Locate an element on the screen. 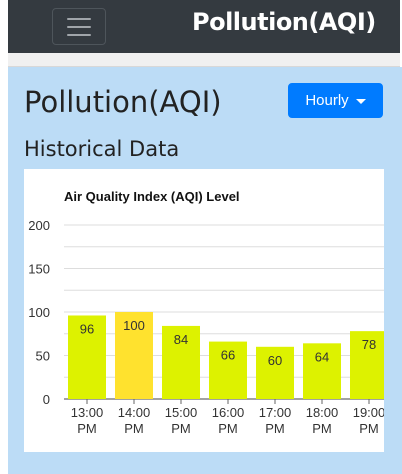 The image size is (402, 474). bar-value-label: 66 is located at coordinates (228, 355).